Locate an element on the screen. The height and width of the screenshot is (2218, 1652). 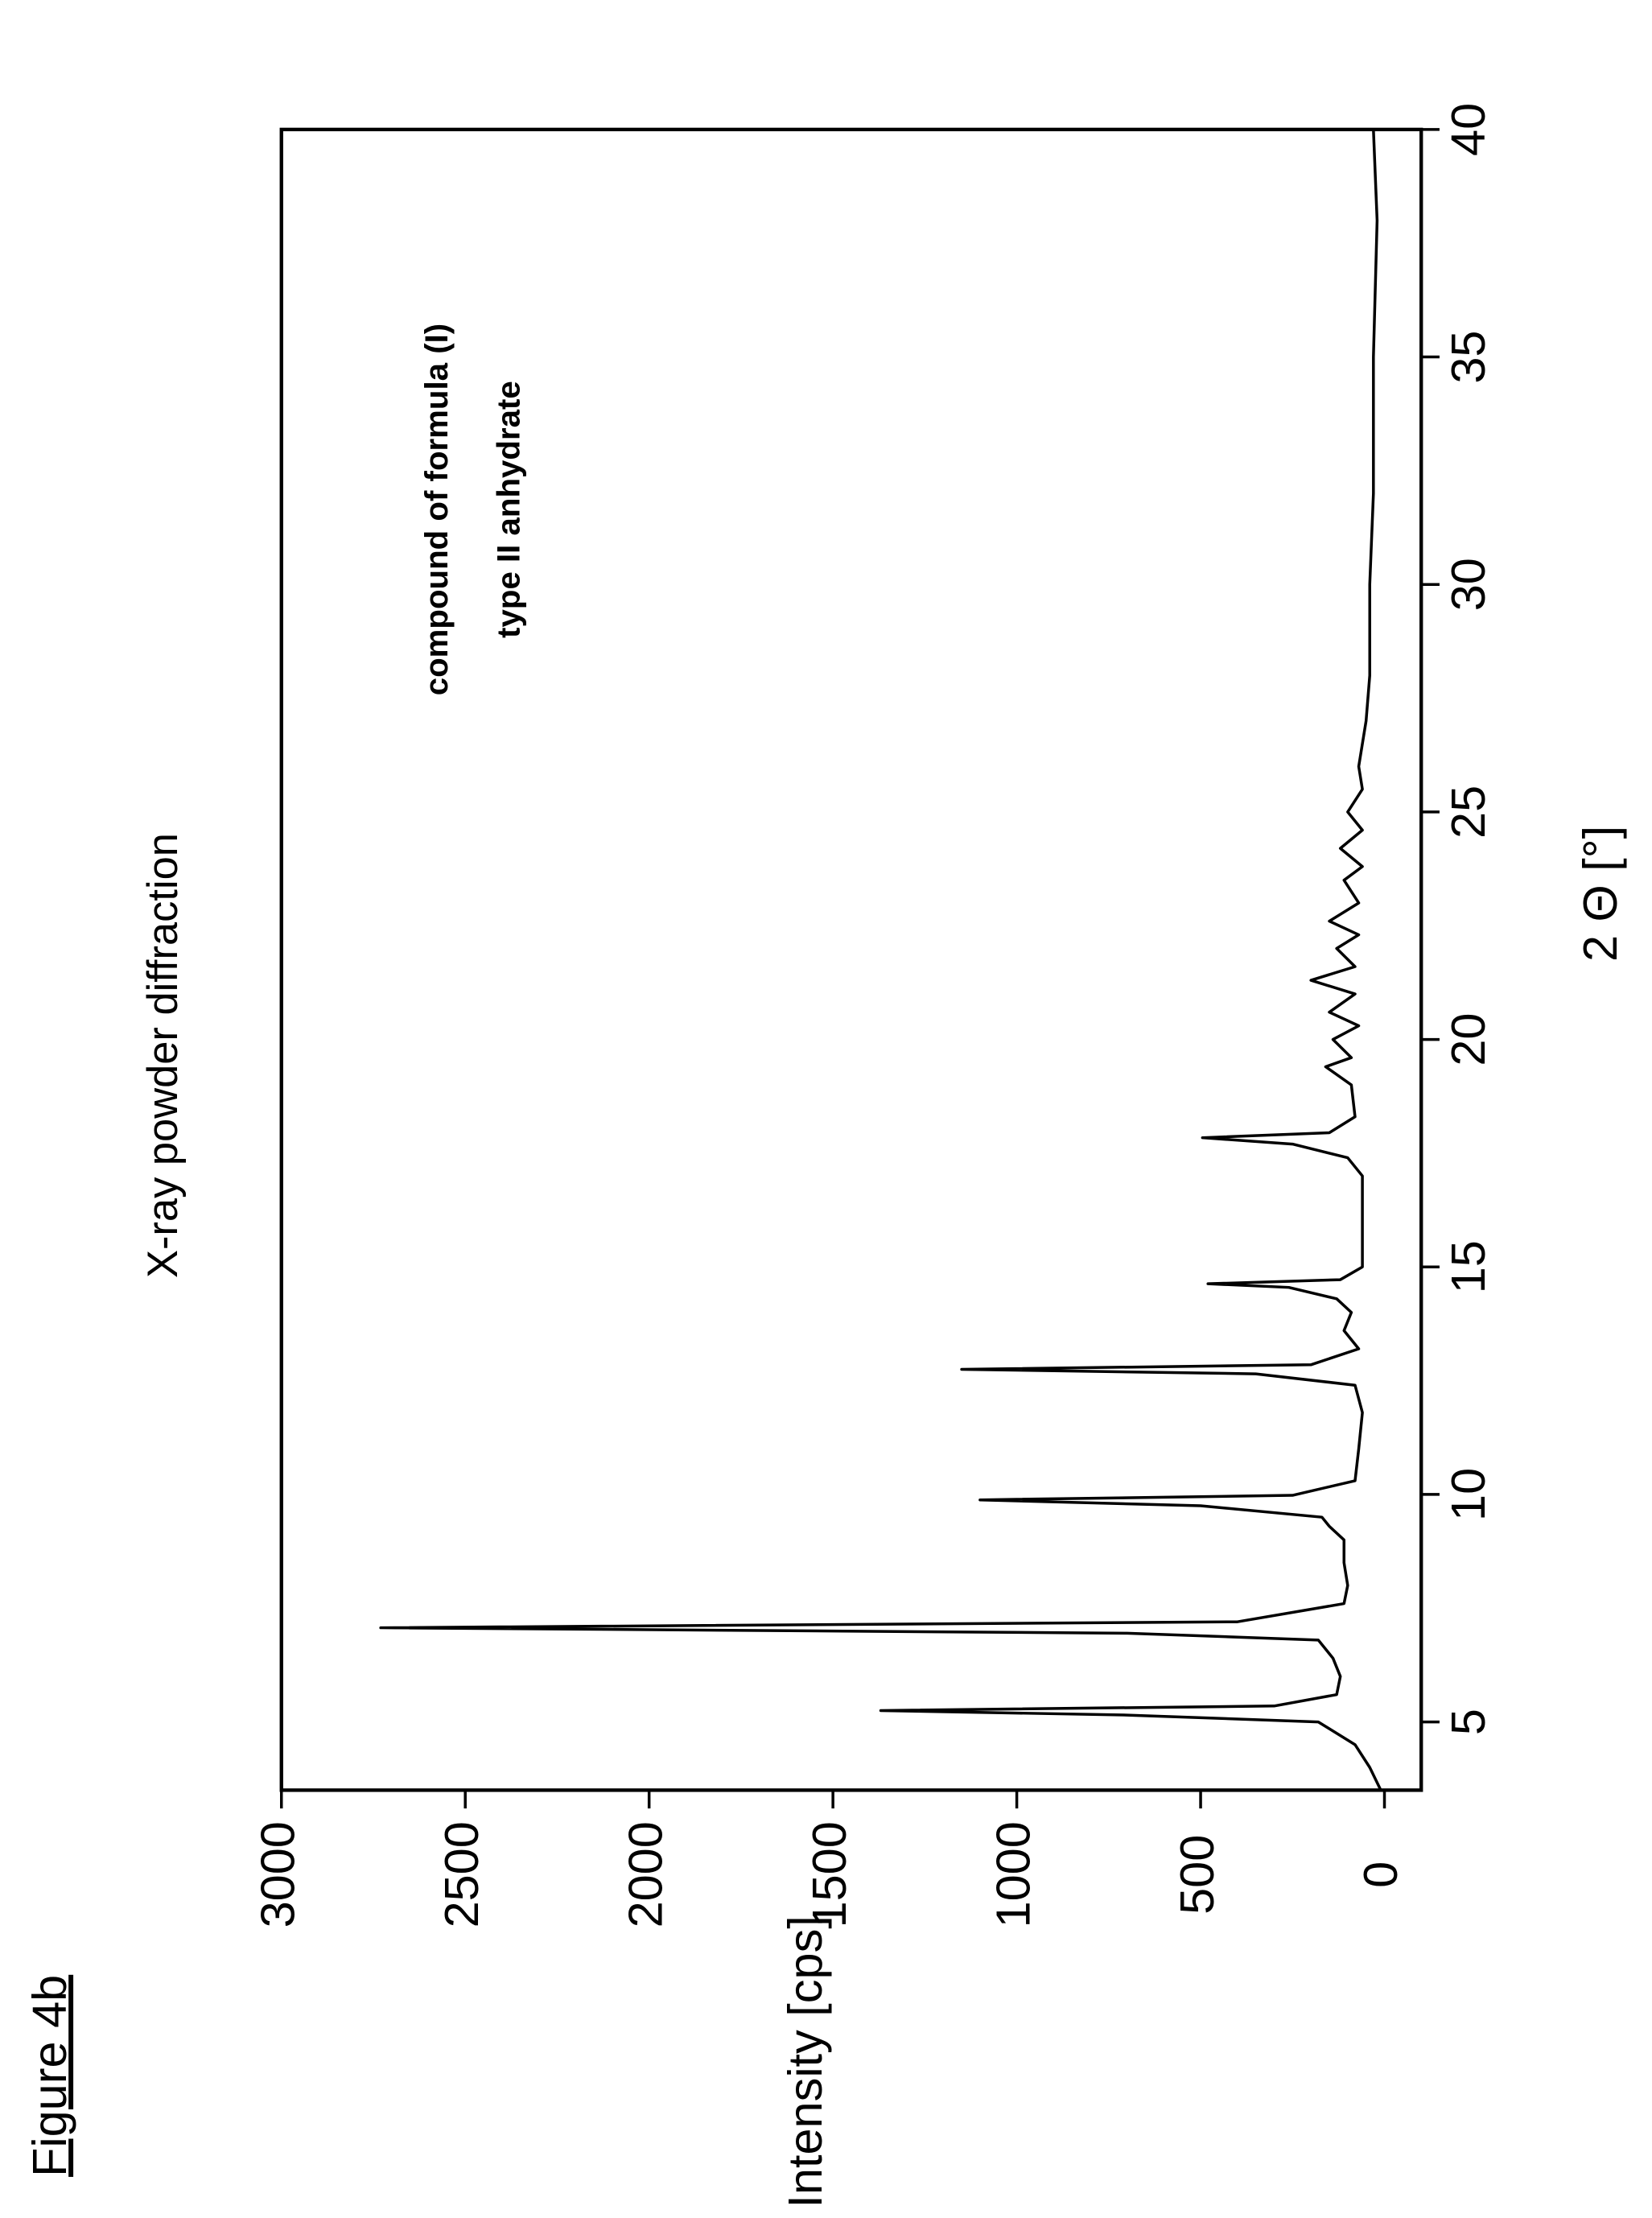
x-axis-label: 2 Θ [°] is located at coordinates (1600, 894).